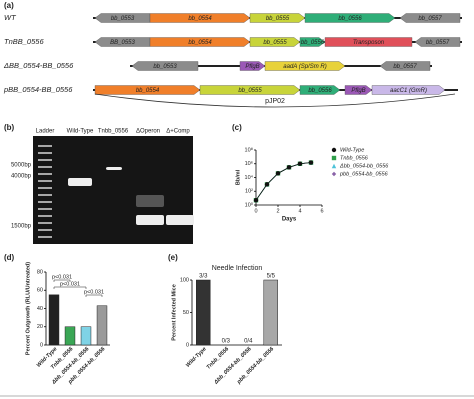  What do you see at coordinates (113, 132) in the screenshot?
I see `lane-label: Tnbb_0556` at bounding box center [113, 132].